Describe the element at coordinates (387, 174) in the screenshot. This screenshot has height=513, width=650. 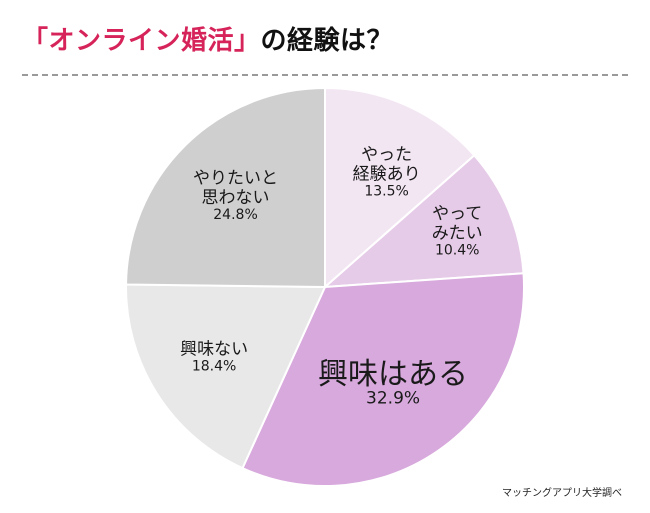
I see `slice-label: 経験あり` at that location.